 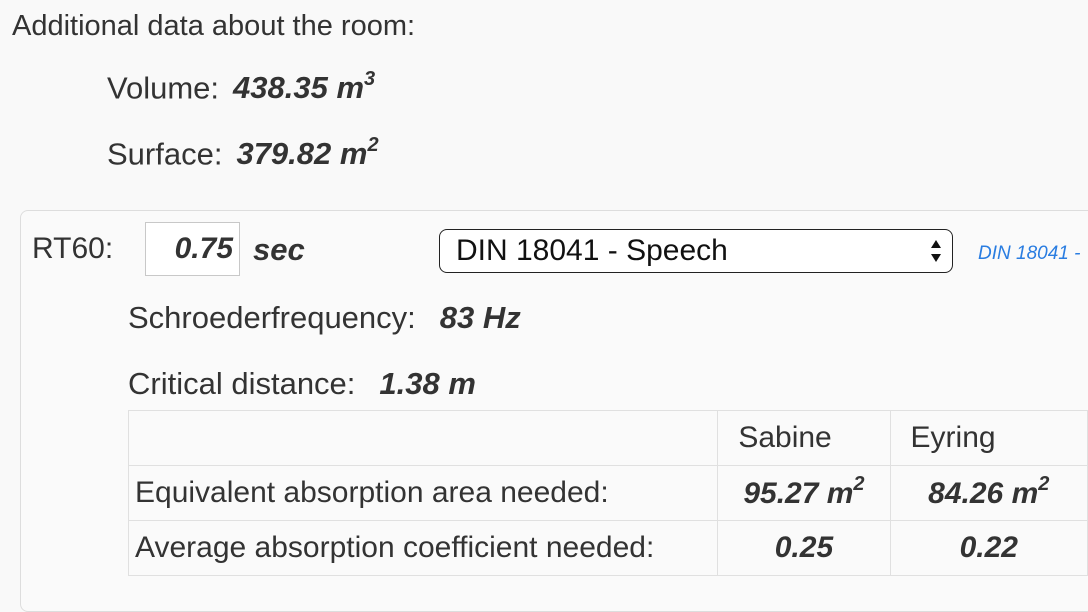 I want to click on rt60-unit: sec, so click(x=279, y=249).